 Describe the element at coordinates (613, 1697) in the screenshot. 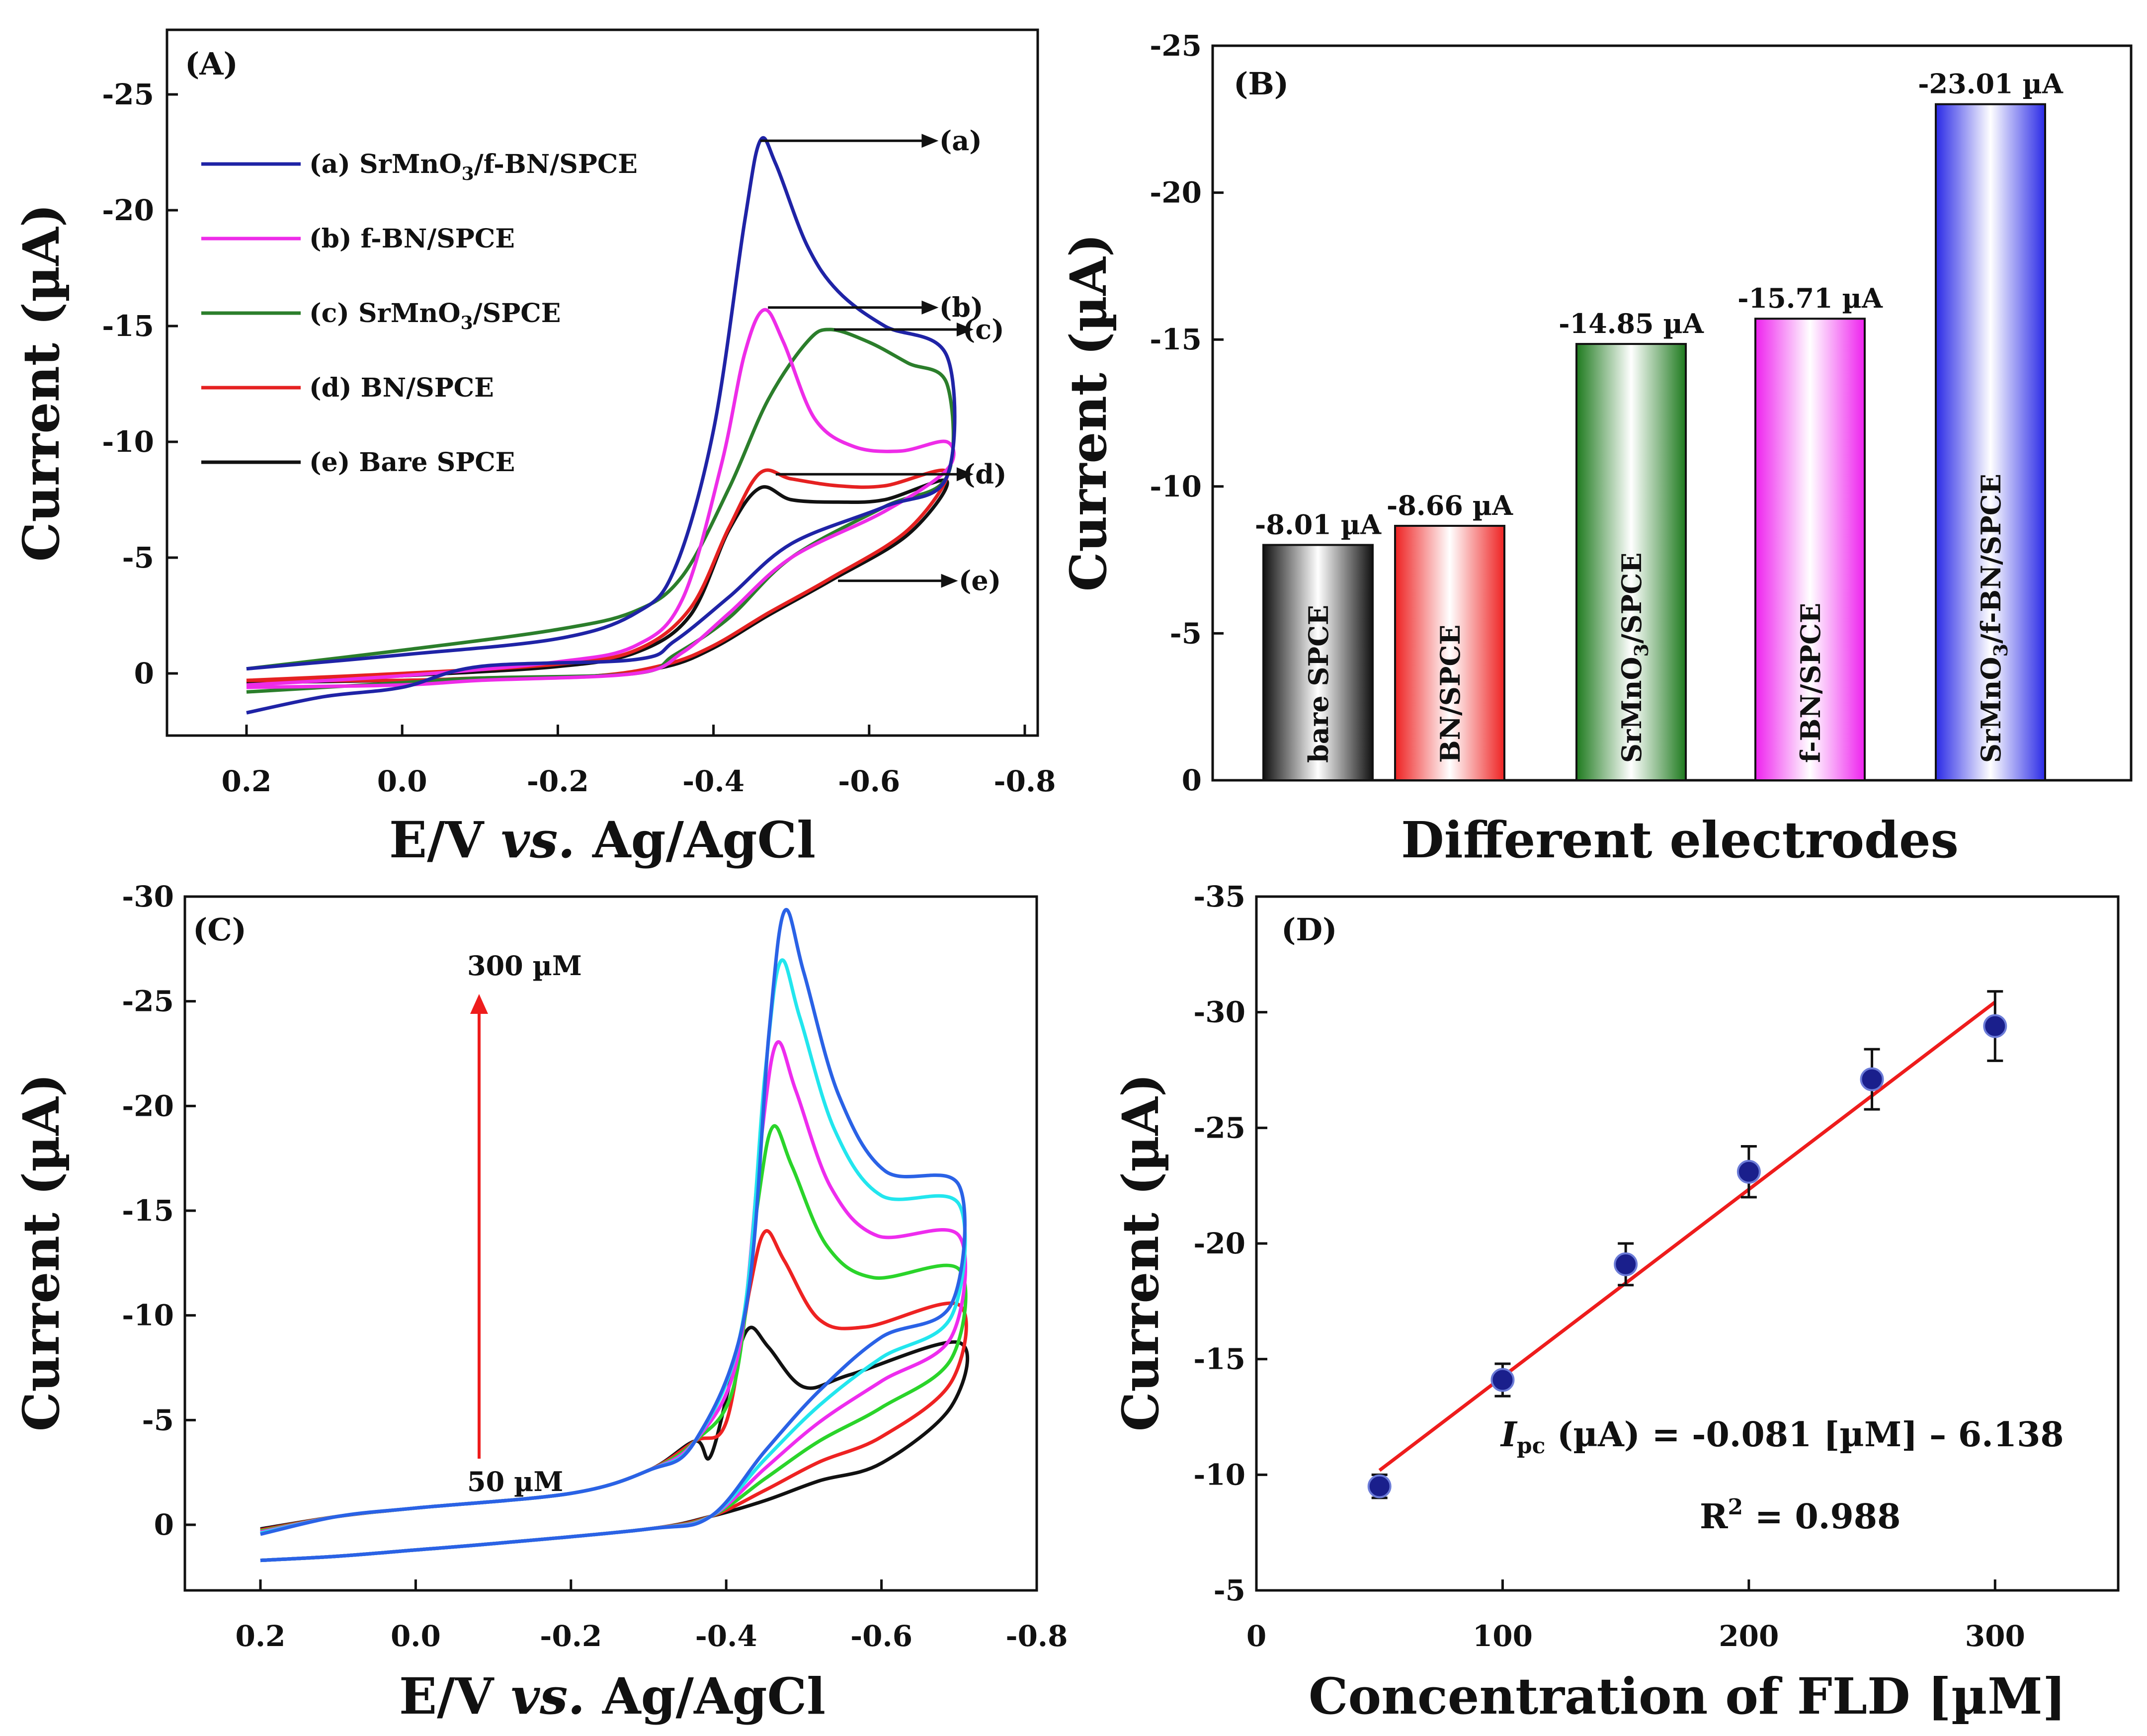

I see `panel-c-x-axis-label: E/V vs. Ag/AgCl` at that location.